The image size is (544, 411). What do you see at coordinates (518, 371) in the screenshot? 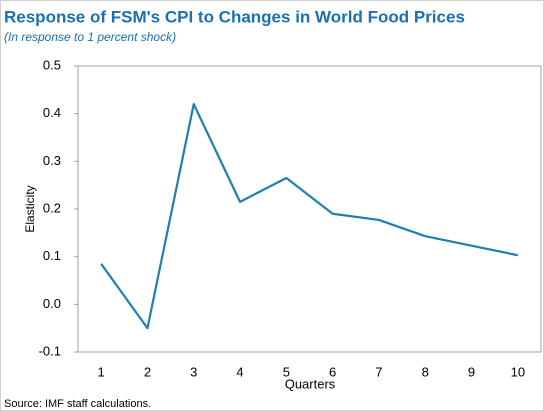
I see `x-tick-label: 10` at bounding box center [518, 371].